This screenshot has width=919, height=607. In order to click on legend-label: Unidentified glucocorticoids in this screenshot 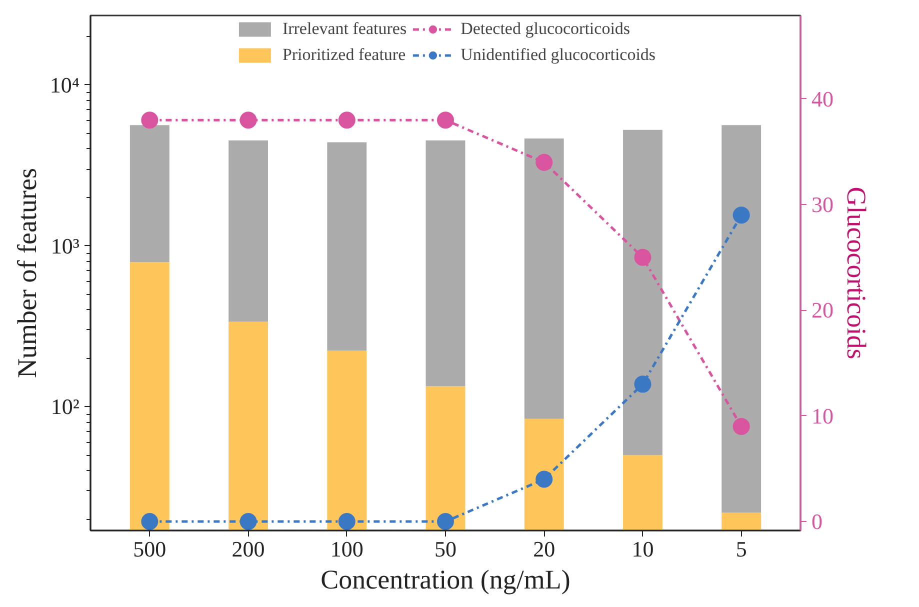, I will do `click(558, 55)`.